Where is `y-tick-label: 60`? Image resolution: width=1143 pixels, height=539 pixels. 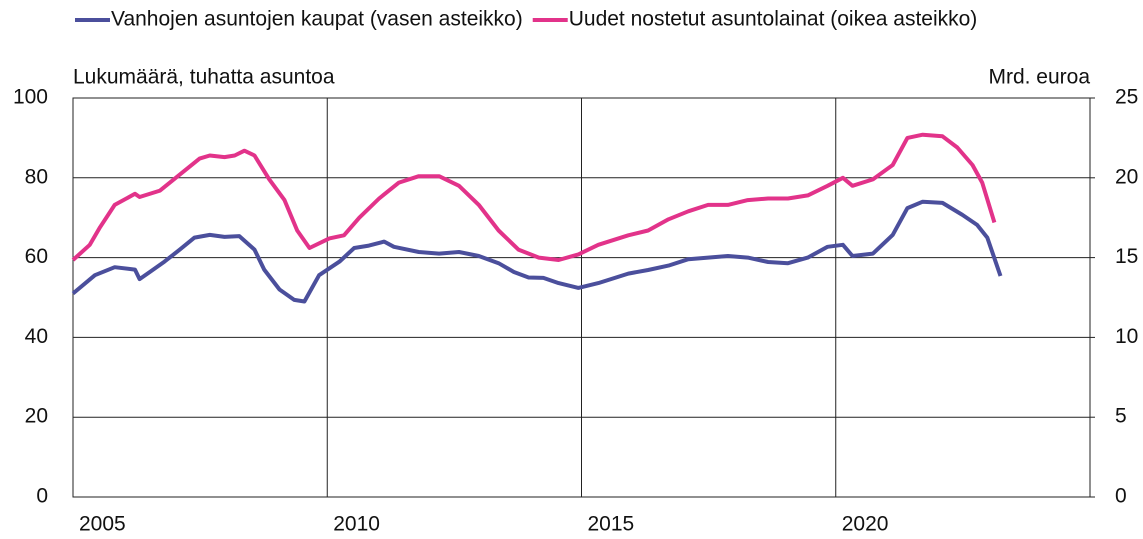
y-tick-label: 60 is located at coordinates (36, 256).